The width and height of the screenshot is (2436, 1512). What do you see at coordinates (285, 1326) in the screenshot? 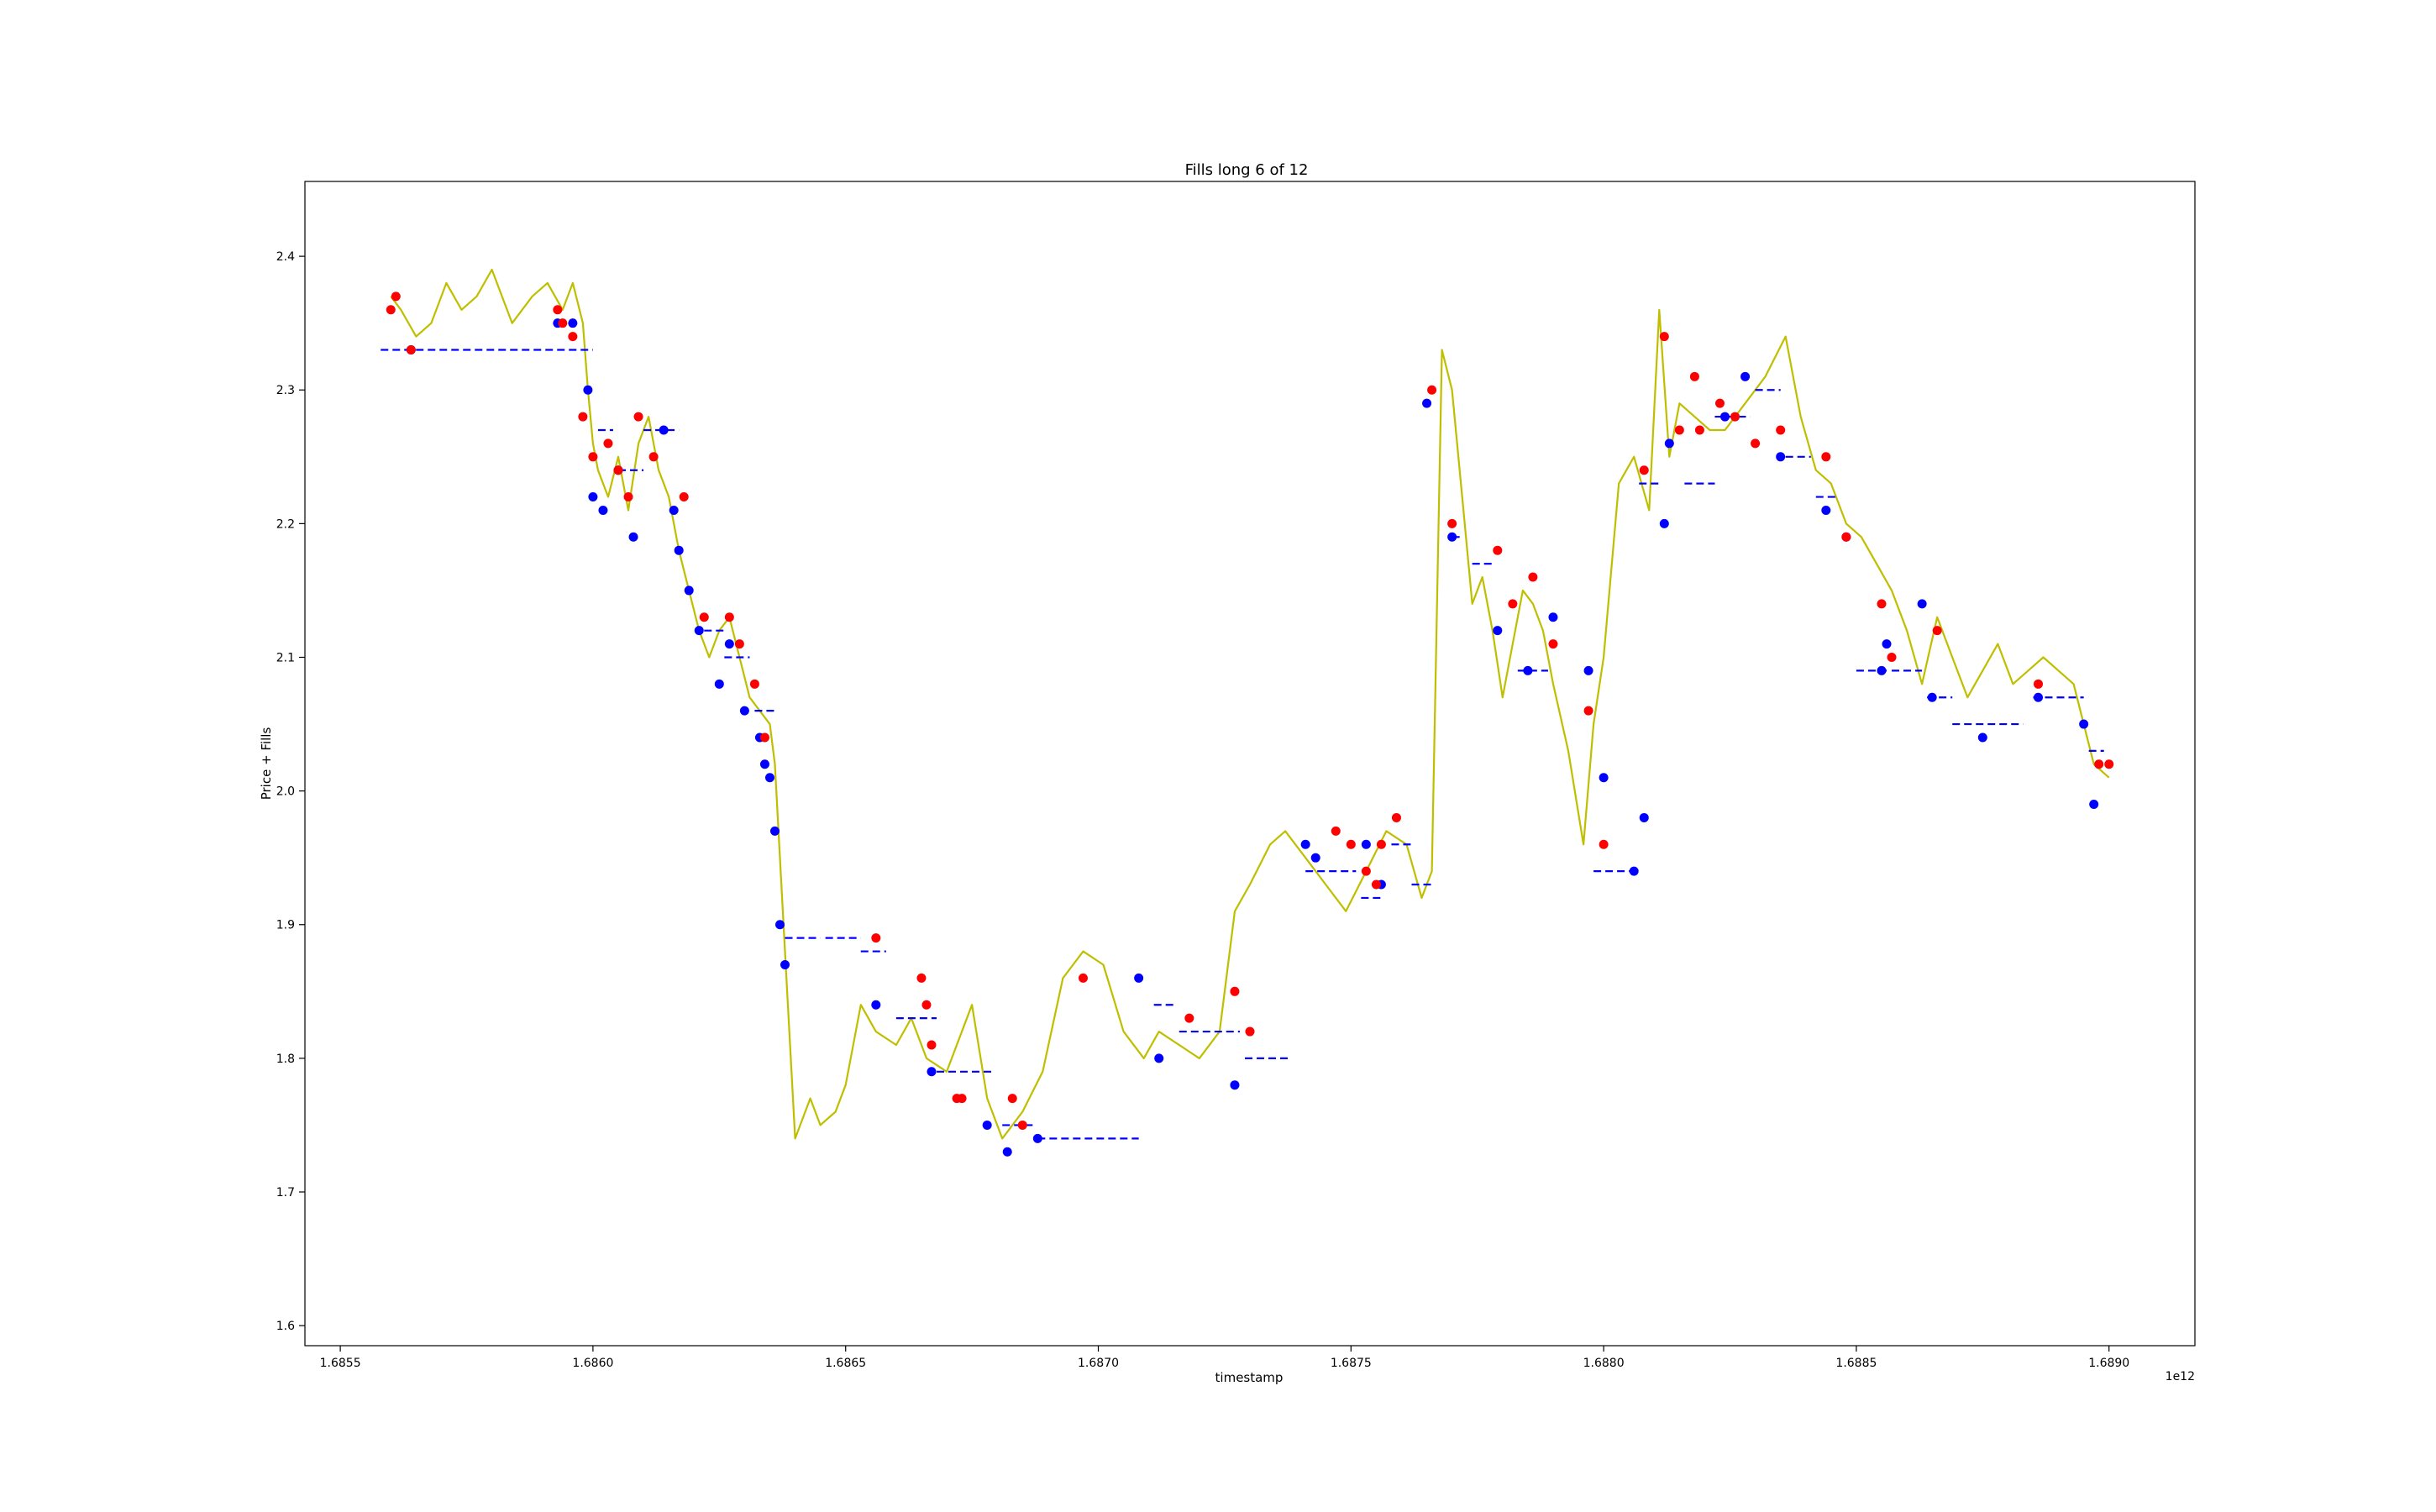
I see `y-tick-label: 1.6` at bounding box center [285, 1326].